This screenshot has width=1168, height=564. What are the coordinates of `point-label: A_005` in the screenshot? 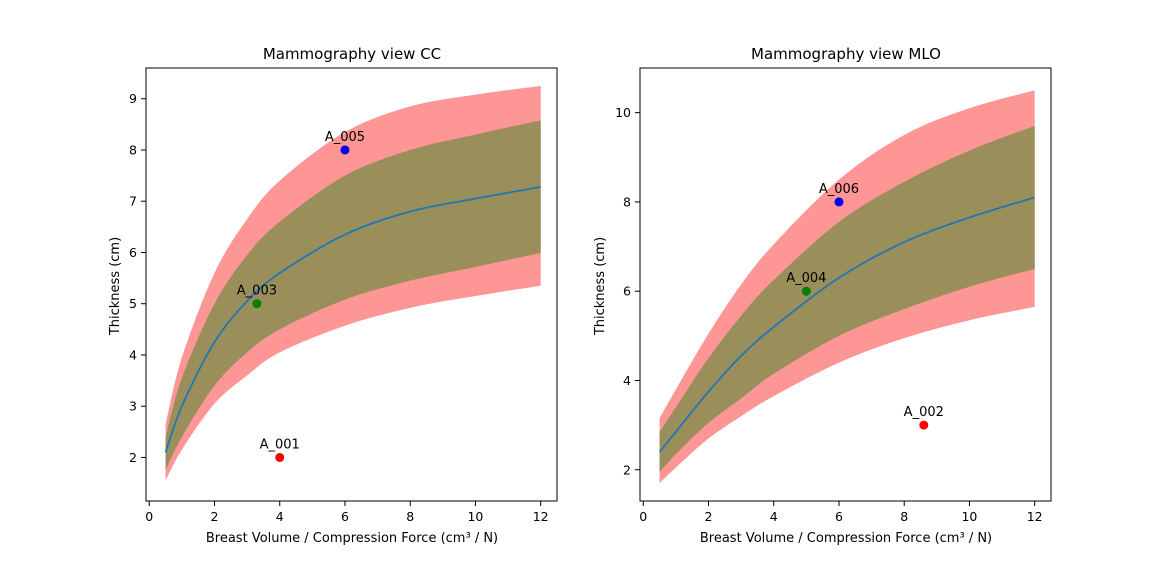 It's located at (345, 137).